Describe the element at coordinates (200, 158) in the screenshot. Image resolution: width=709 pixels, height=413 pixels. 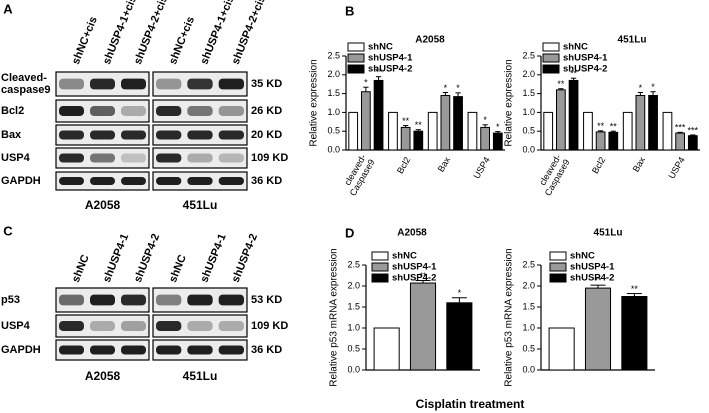
I see `blot-strip` at that location.